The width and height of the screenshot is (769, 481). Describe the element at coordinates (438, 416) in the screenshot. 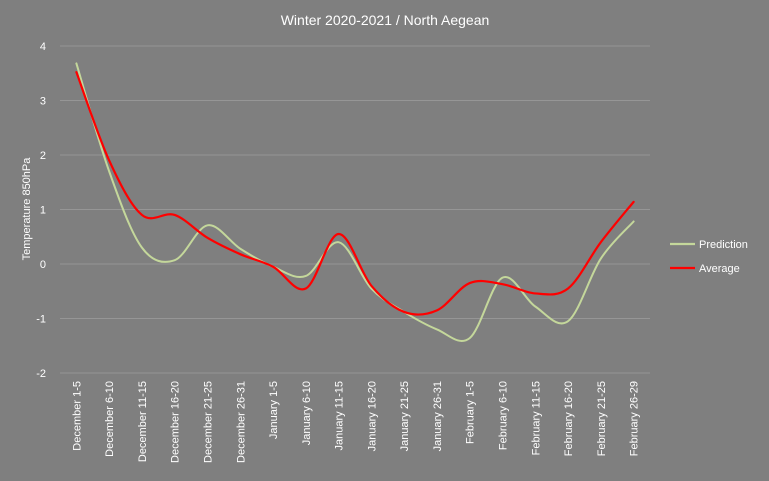

I see `x-tick-label: January 26-31` at that location.